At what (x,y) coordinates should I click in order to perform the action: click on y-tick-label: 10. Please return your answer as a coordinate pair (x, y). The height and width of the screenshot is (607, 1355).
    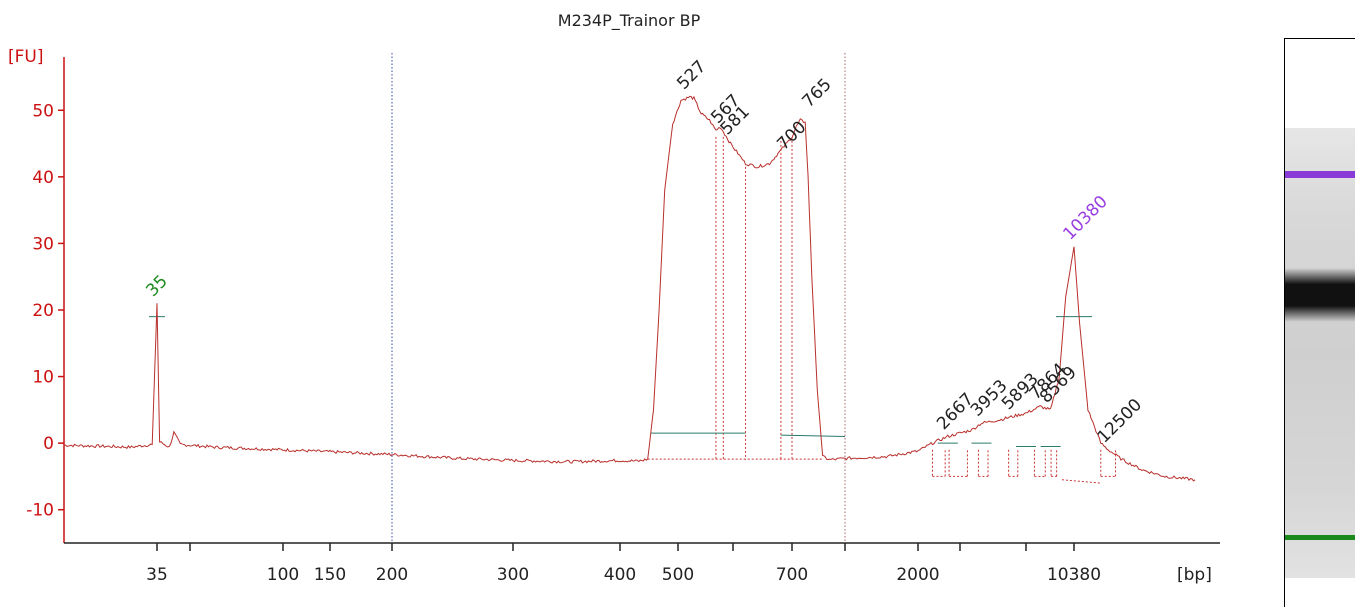
    Looking at the image, I should click on (43, 378).